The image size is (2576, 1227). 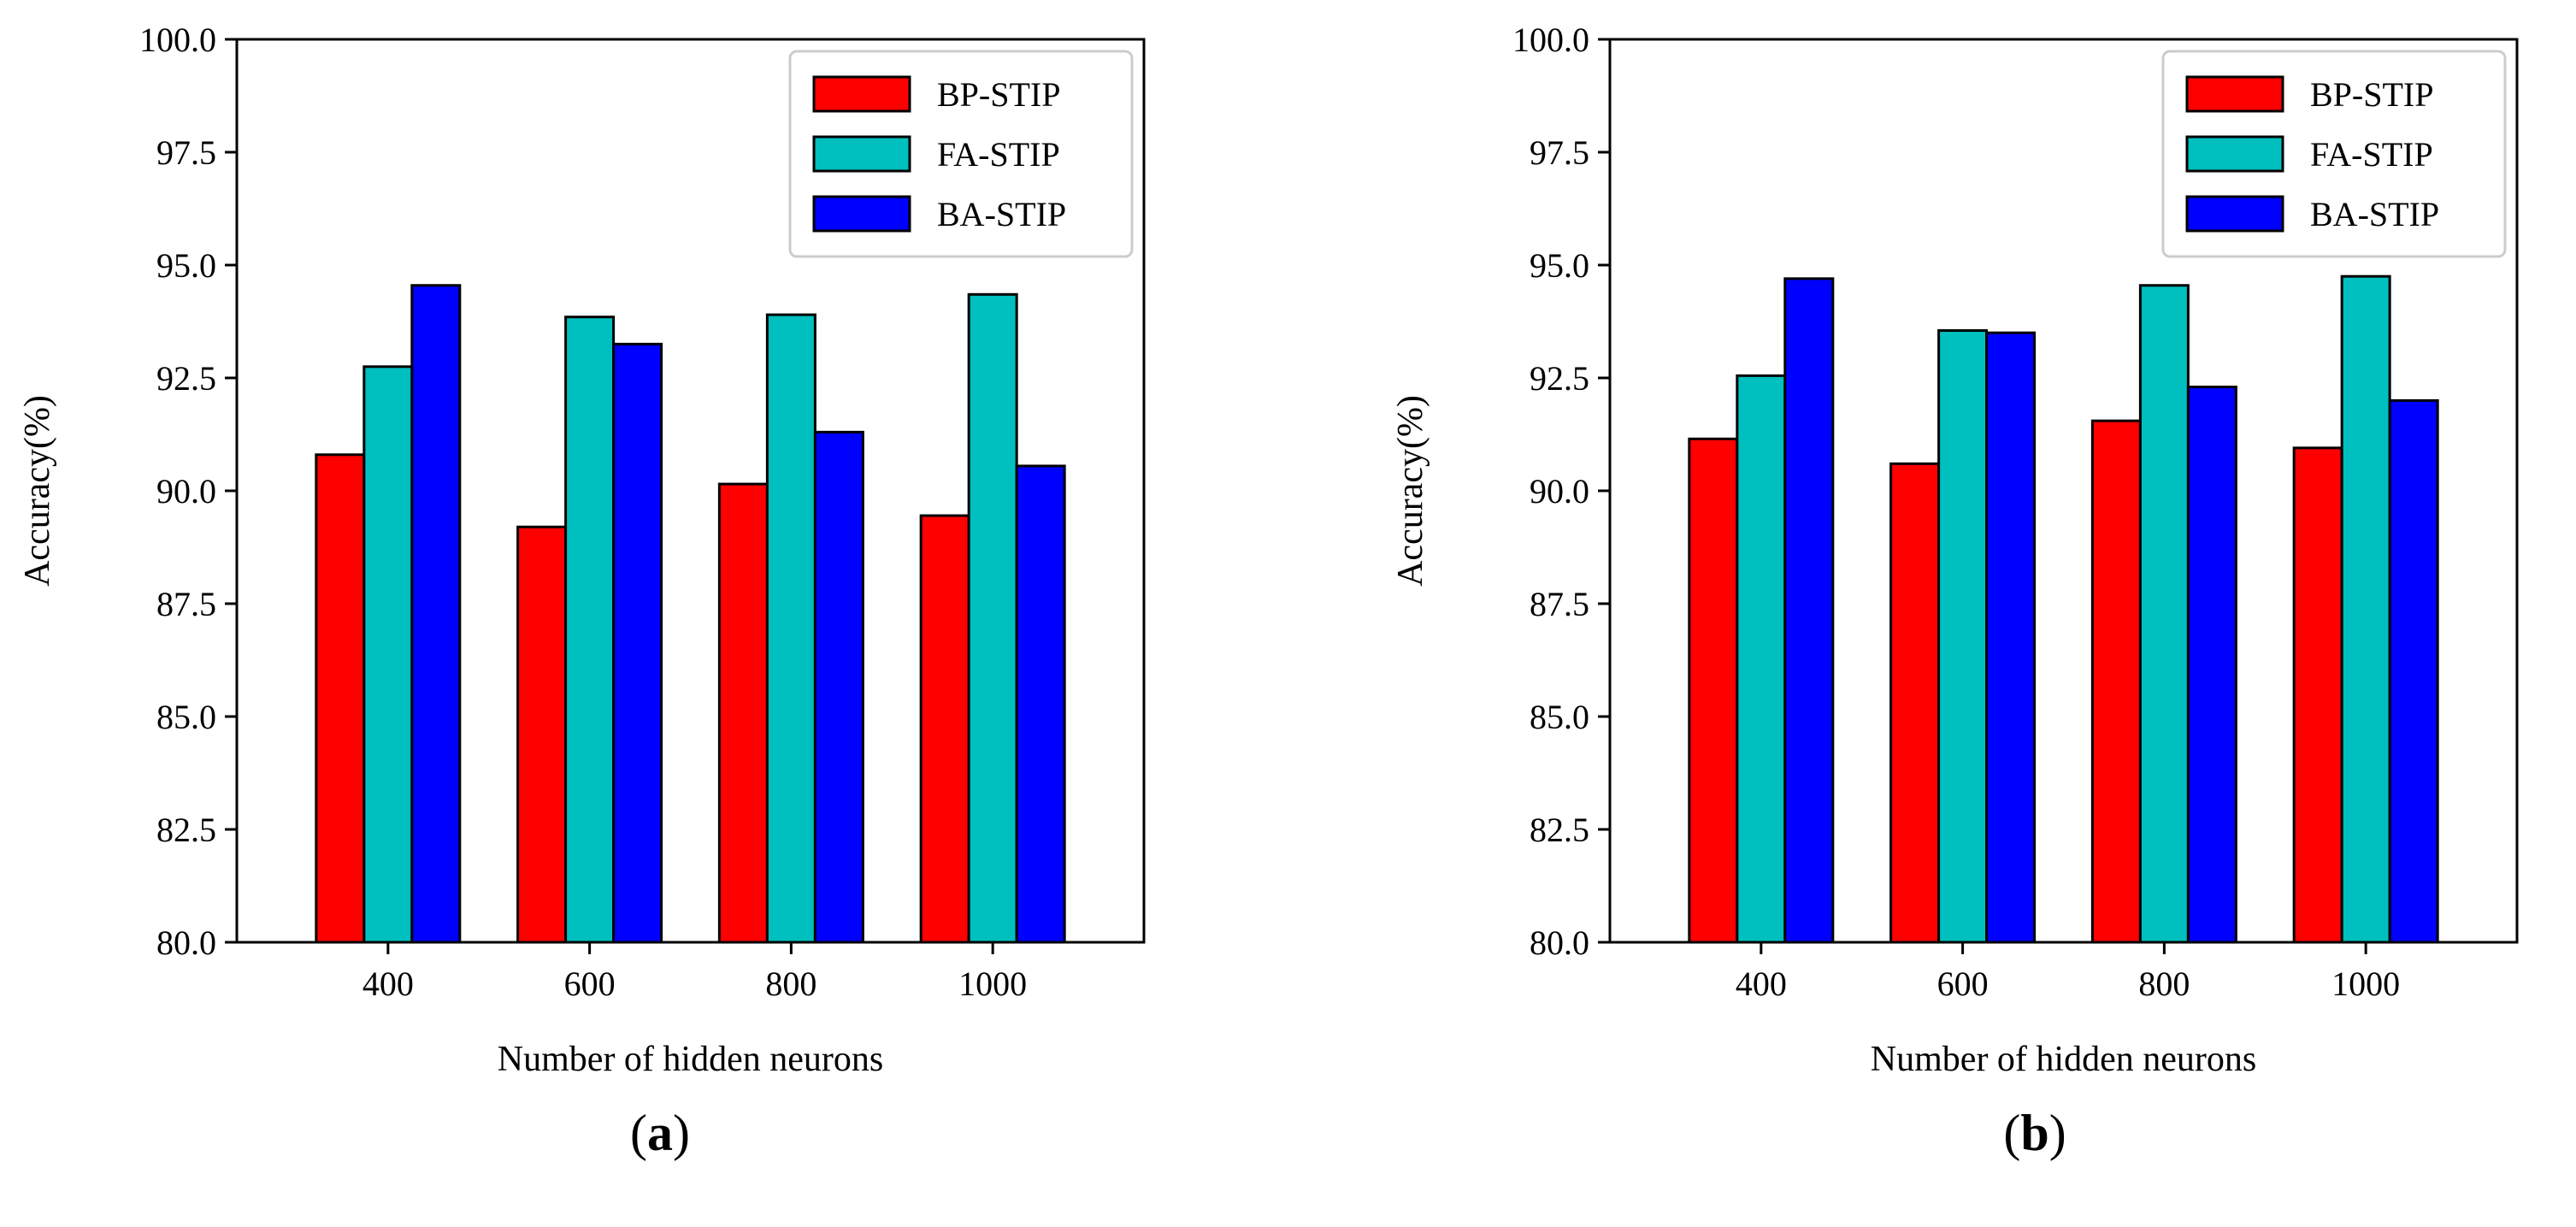 I want to click on panel-caption: (b), so click(x=2035, y=1133).